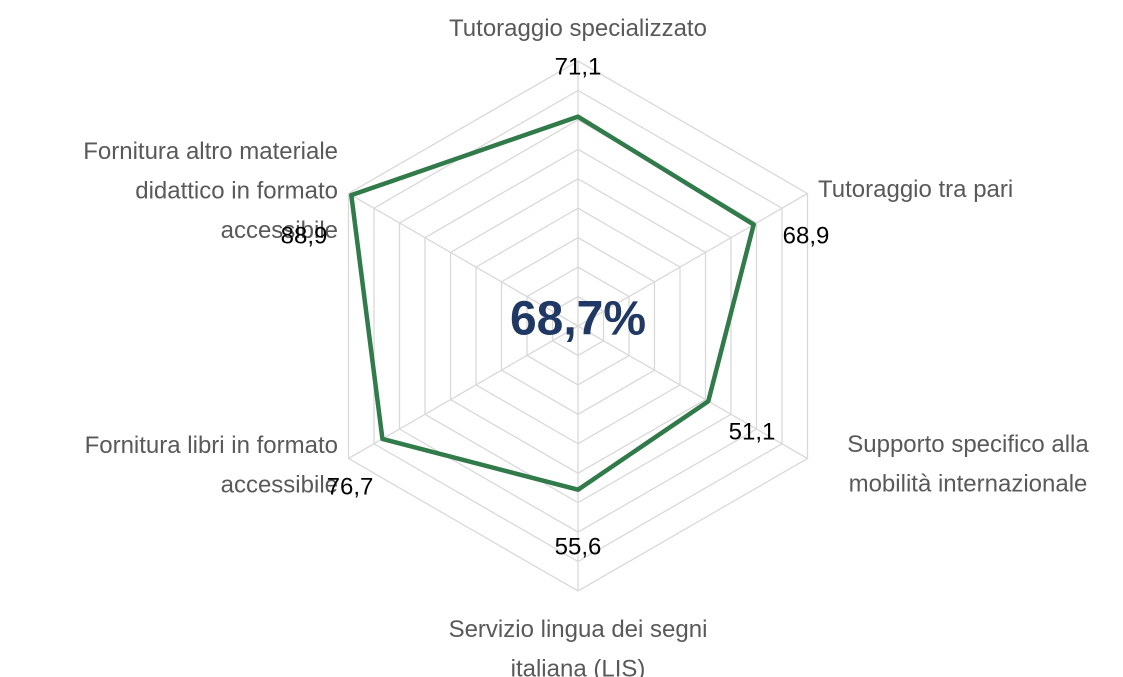 This screenshot has height=677, width=1123. Describe the element at coordinates (350, 486) in the screenshot. I see `value-label: 76,7` at that location.